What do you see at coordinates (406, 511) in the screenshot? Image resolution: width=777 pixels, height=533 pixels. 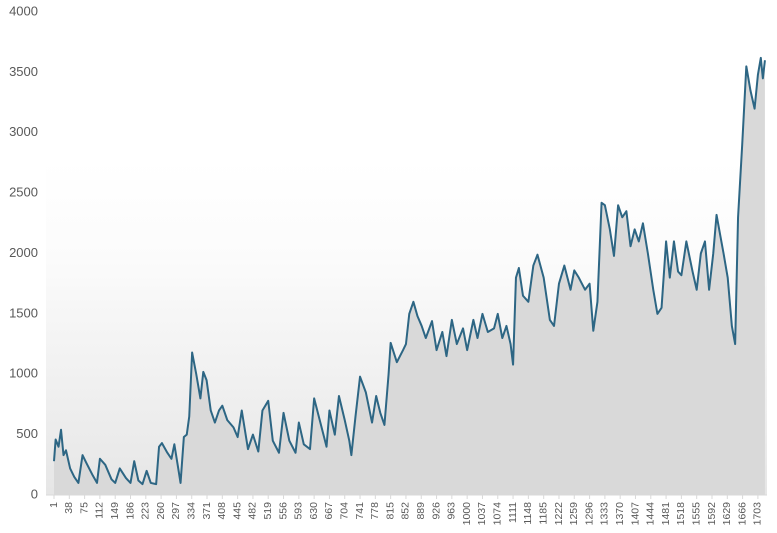 I see `x-tick-label: 852` at bounding box center [406, 511].